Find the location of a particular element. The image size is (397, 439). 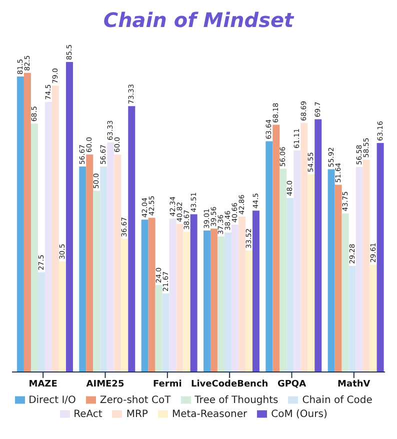

x-tick-label: GPQA is located at coordinates (291, 384).